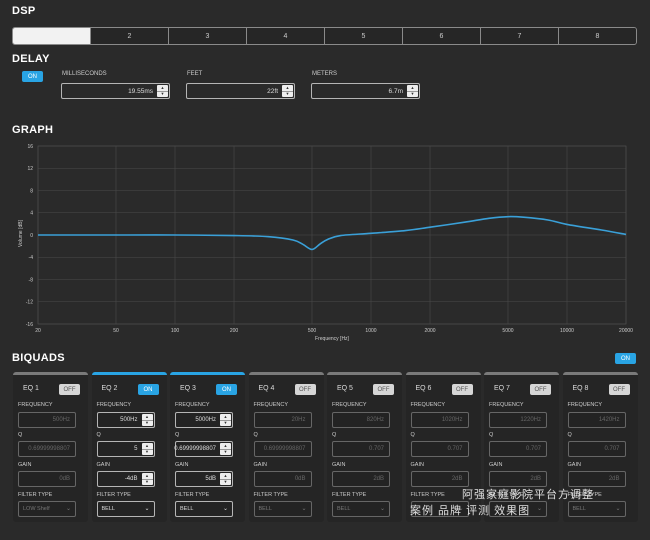 The width and height of the screenshot is (650, 540). What do you see at coordinates (345, 388) in the screenshot?
I see `biquad-name: EQ 5` at bounding box center [345, 388].